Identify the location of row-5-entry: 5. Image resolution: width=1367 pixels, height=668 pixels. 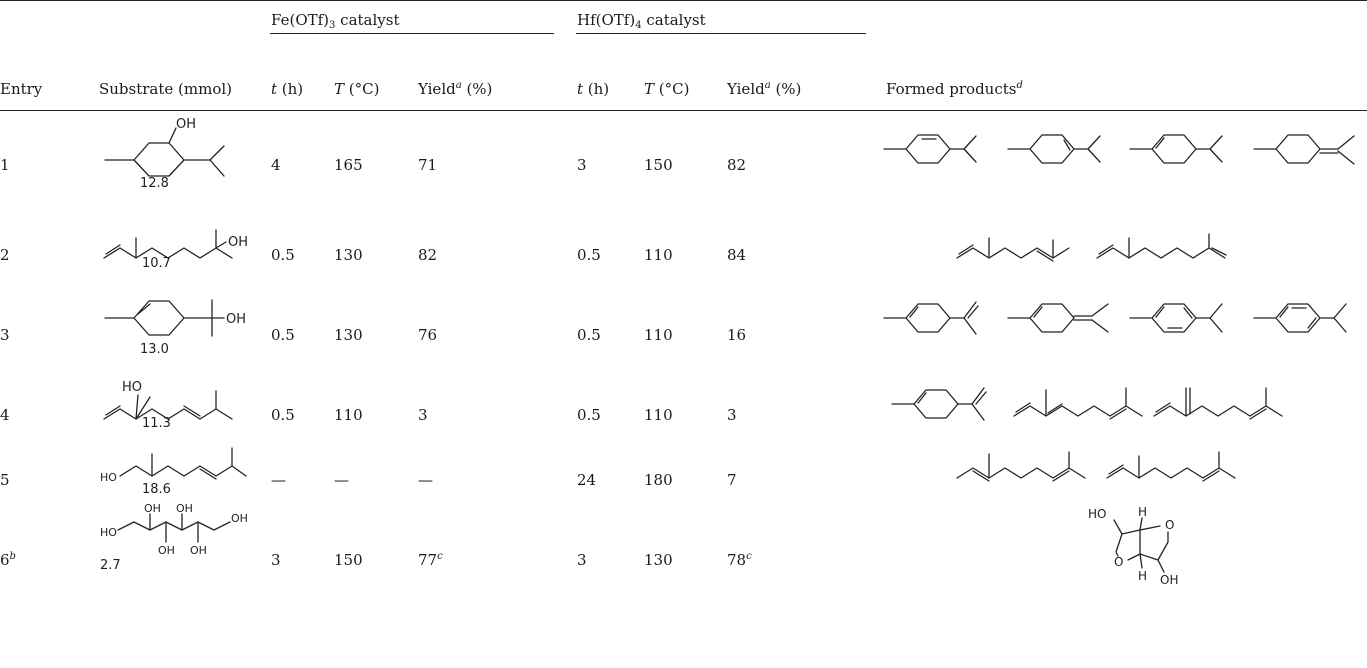
(5, 480).